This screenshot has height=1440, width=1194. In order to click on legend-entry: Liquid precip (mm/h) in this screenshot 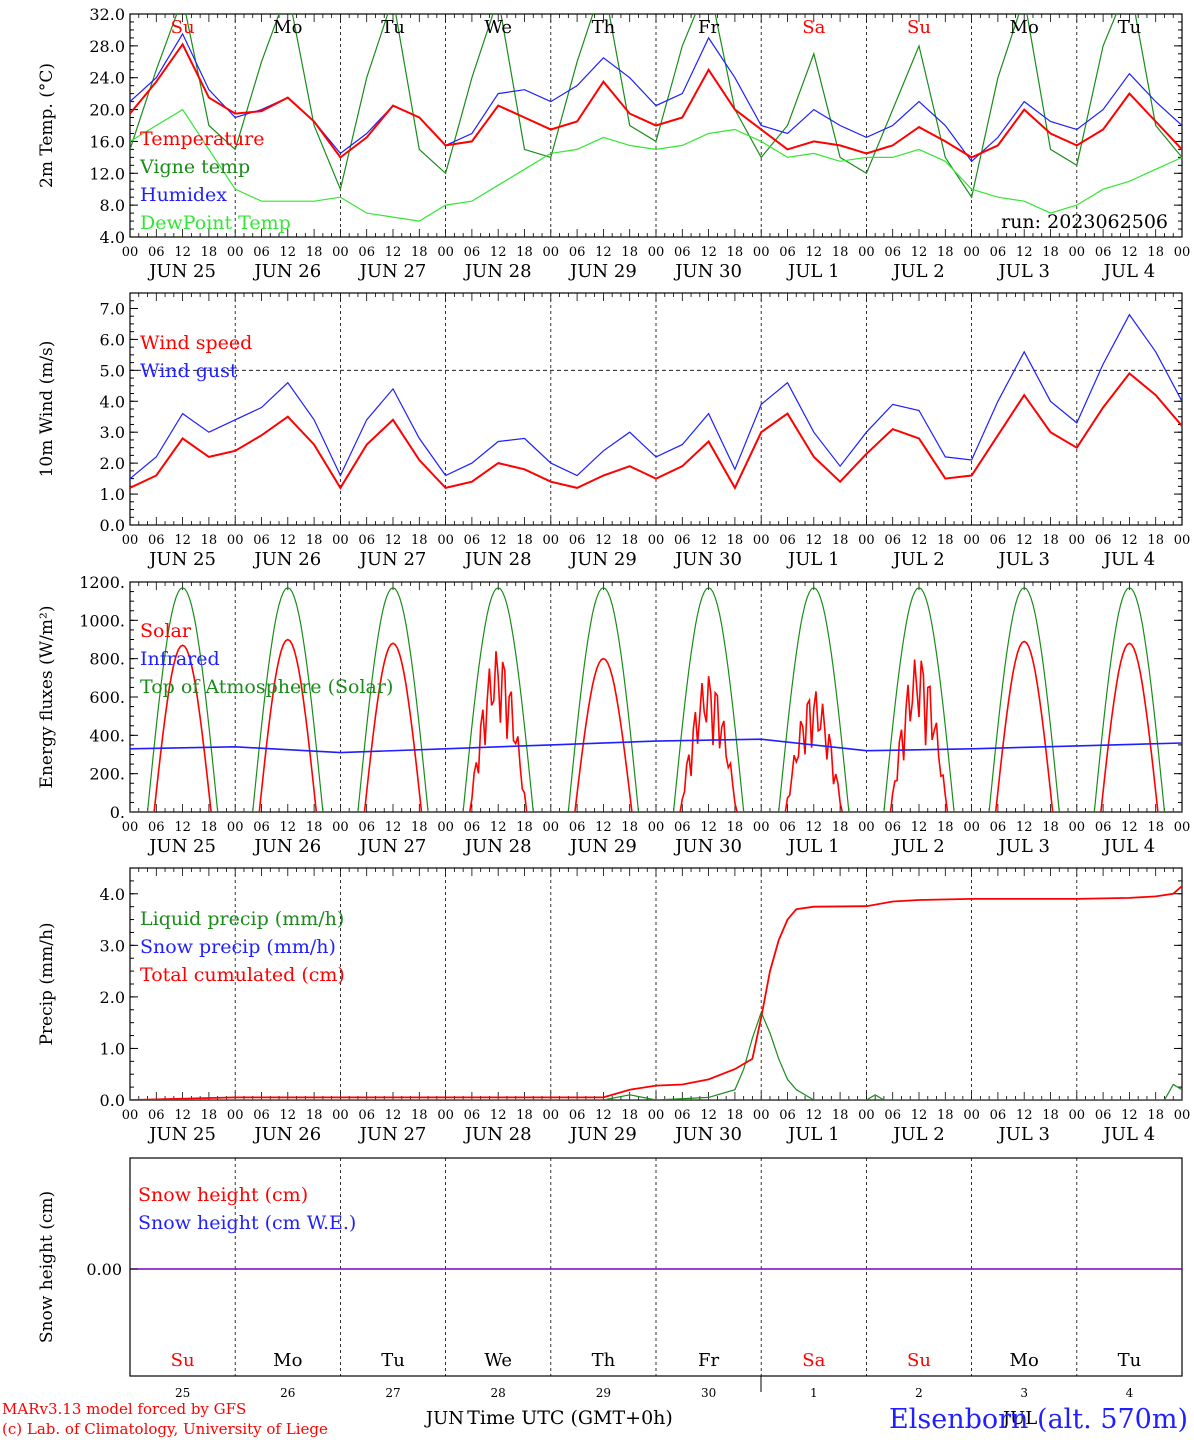, I will do `click(242, 919)`.